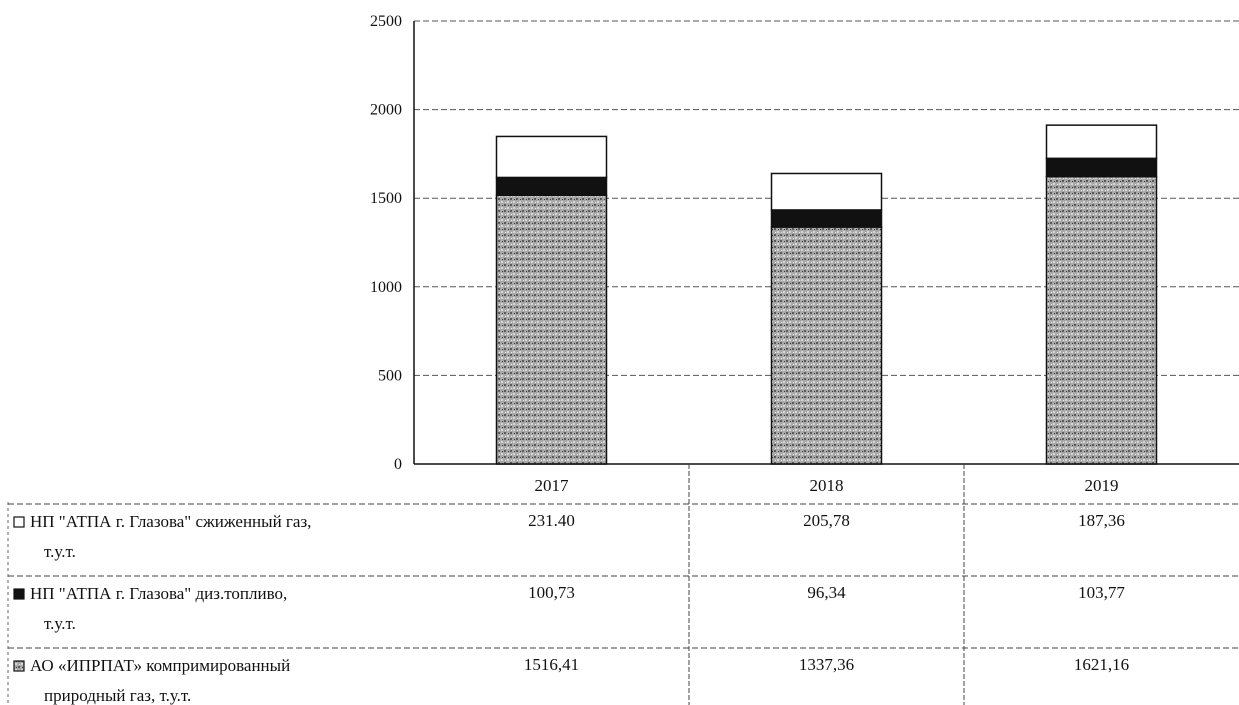  I want to click on legend-label: НП "АТПА г. Глазова" диз.топливо,, so click(158, 593).